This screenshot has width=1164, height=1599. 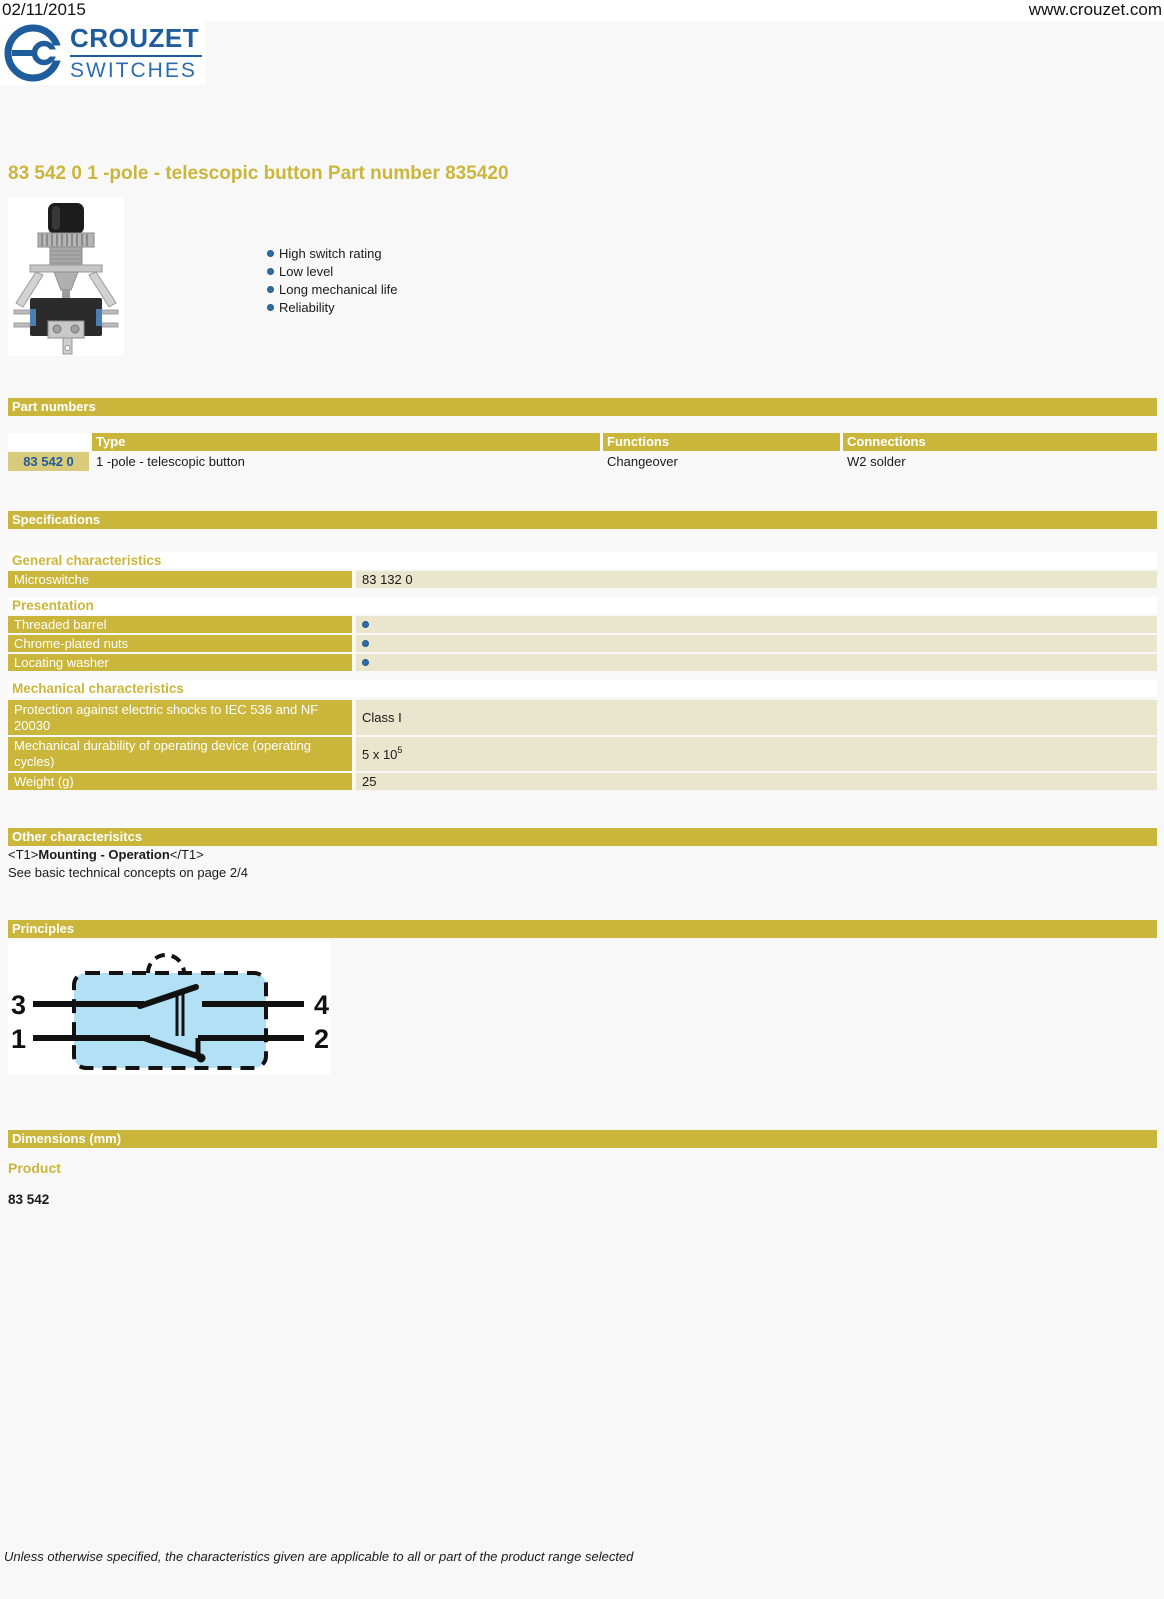 What do you see at coordinates (136, 56) in the screenshot?
I see `logo-divider` at bounding box center [136, 56].